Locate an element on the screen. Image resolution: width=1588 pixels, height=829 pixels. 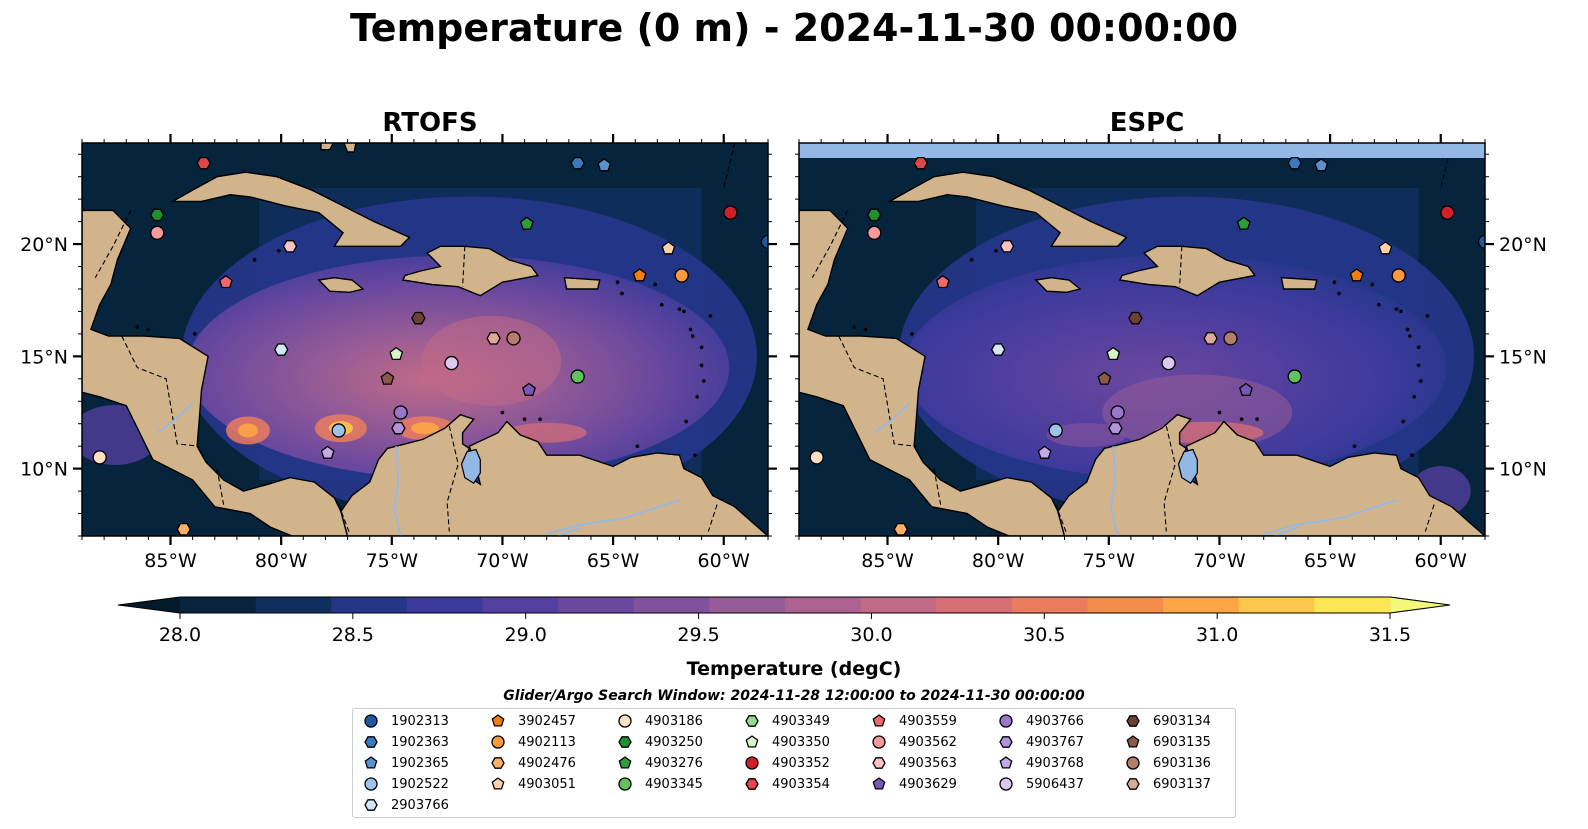
colorbar-segment is located at coordinates (671, 605).